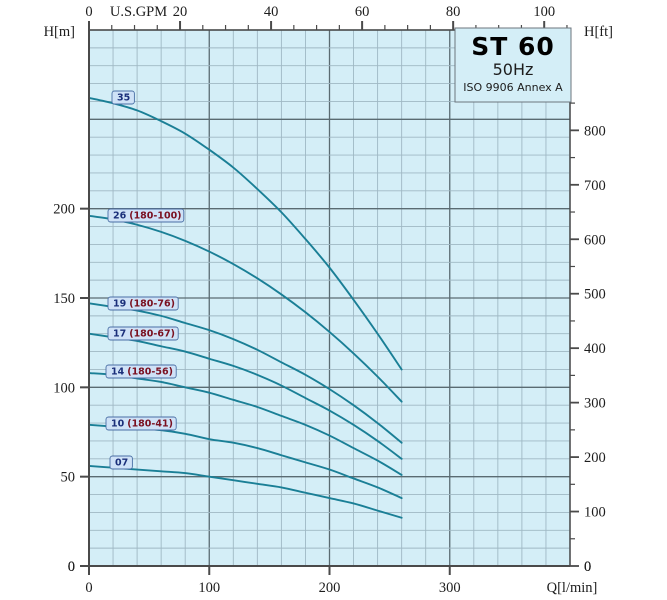 The image size is (667, 600). Describe the element at coordinates (595, 295) in the screenshot. I see `y-tick-label-right: 500` at that location.